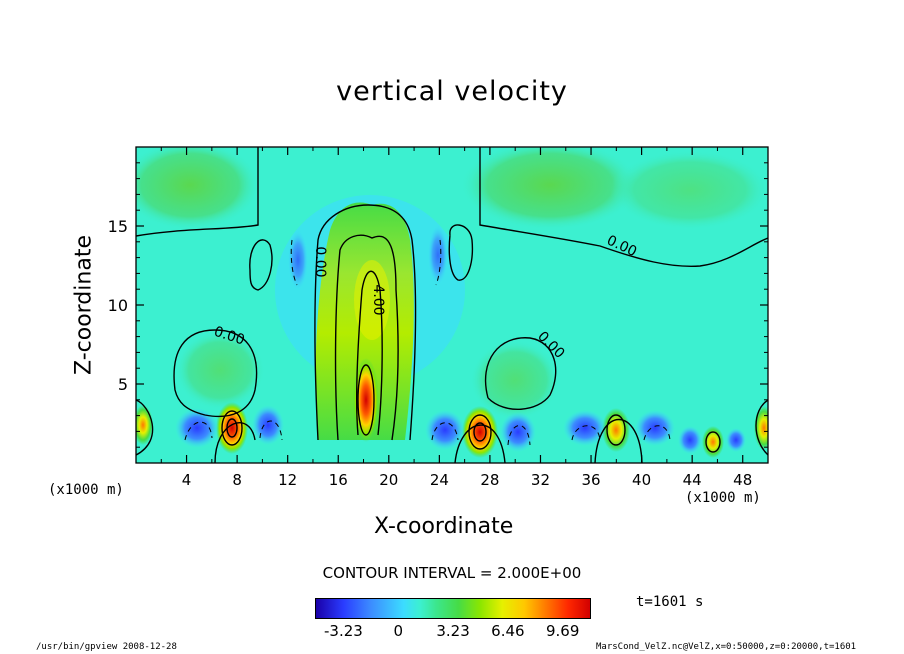 This screenshot has height=654, width=904. Describe the element at coordinates (590, 480) in the screenshot. I see `x-tick-label: 36` at that location.